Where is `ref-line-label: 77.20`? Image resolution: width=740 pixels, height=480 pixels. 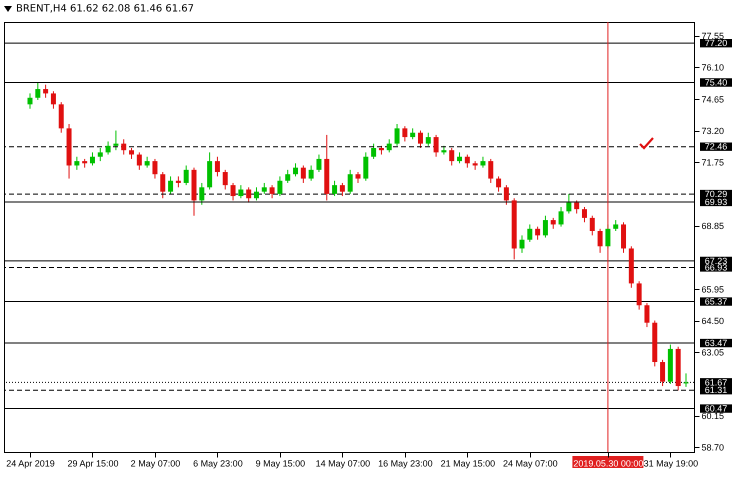 ref-line-label: 77.20 is located at coordinates (716, 43).